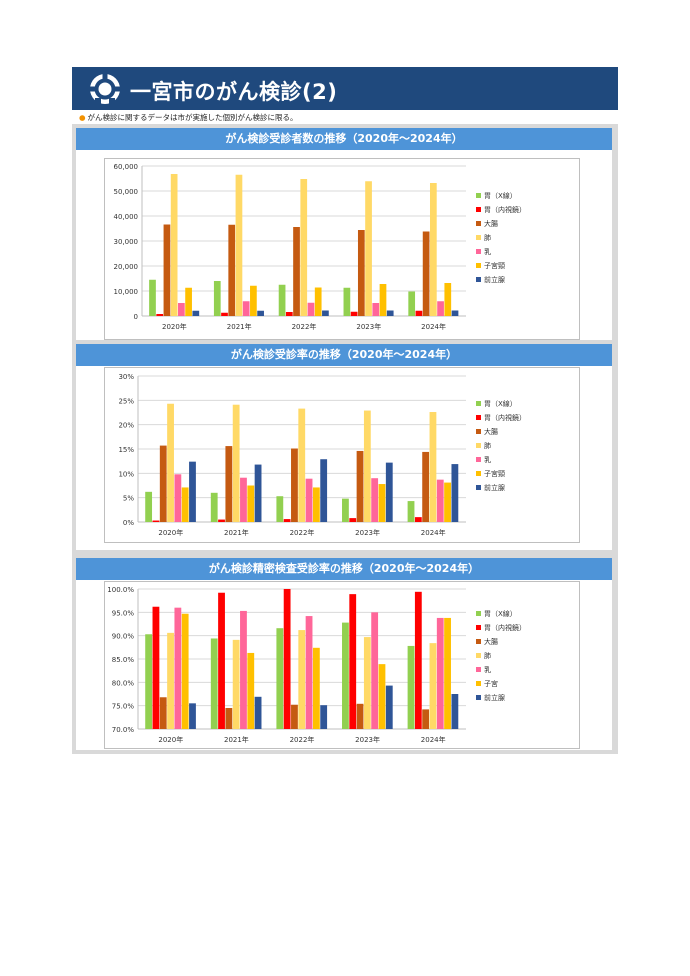  What do you see at coordinates (126, 267) in the screenshot?
I see `y-tick-label: 20,000` at bounding box center [126, 267].